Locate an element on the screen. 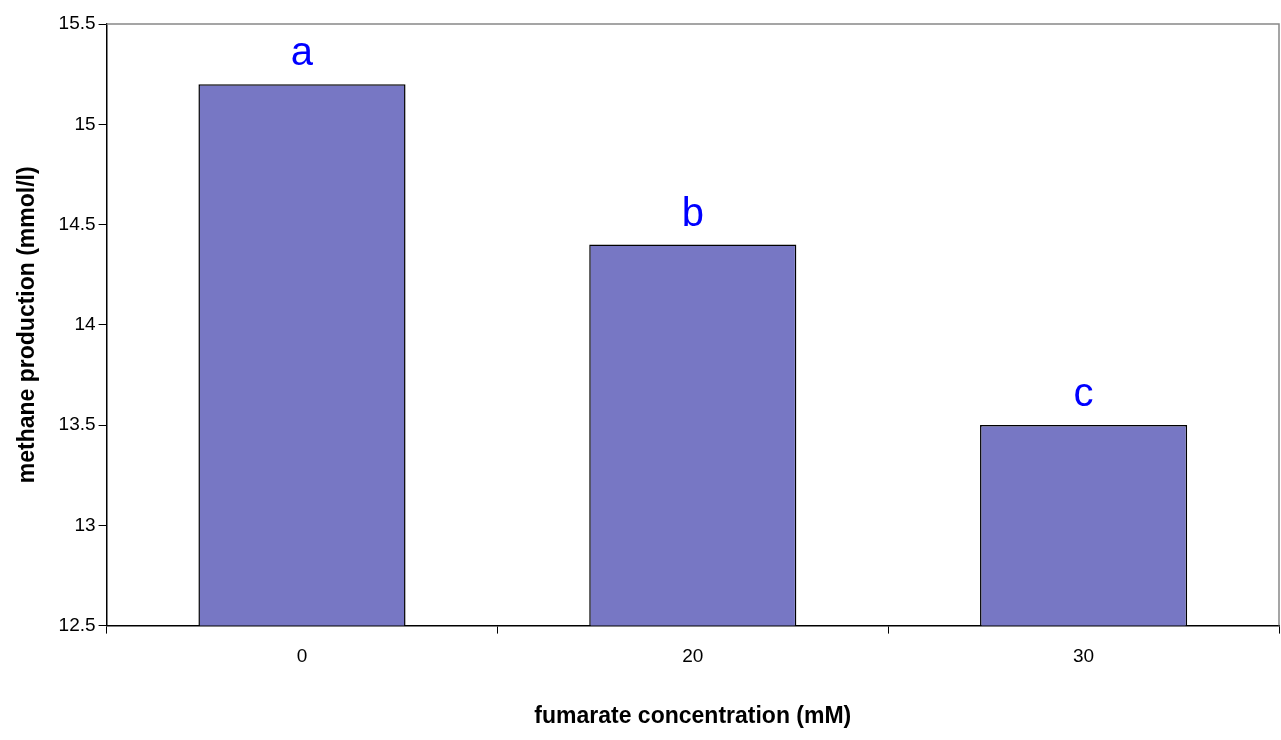 The width and height of the screenshot is (1281, 740). annotation: b is located at coordinates (692, 211).